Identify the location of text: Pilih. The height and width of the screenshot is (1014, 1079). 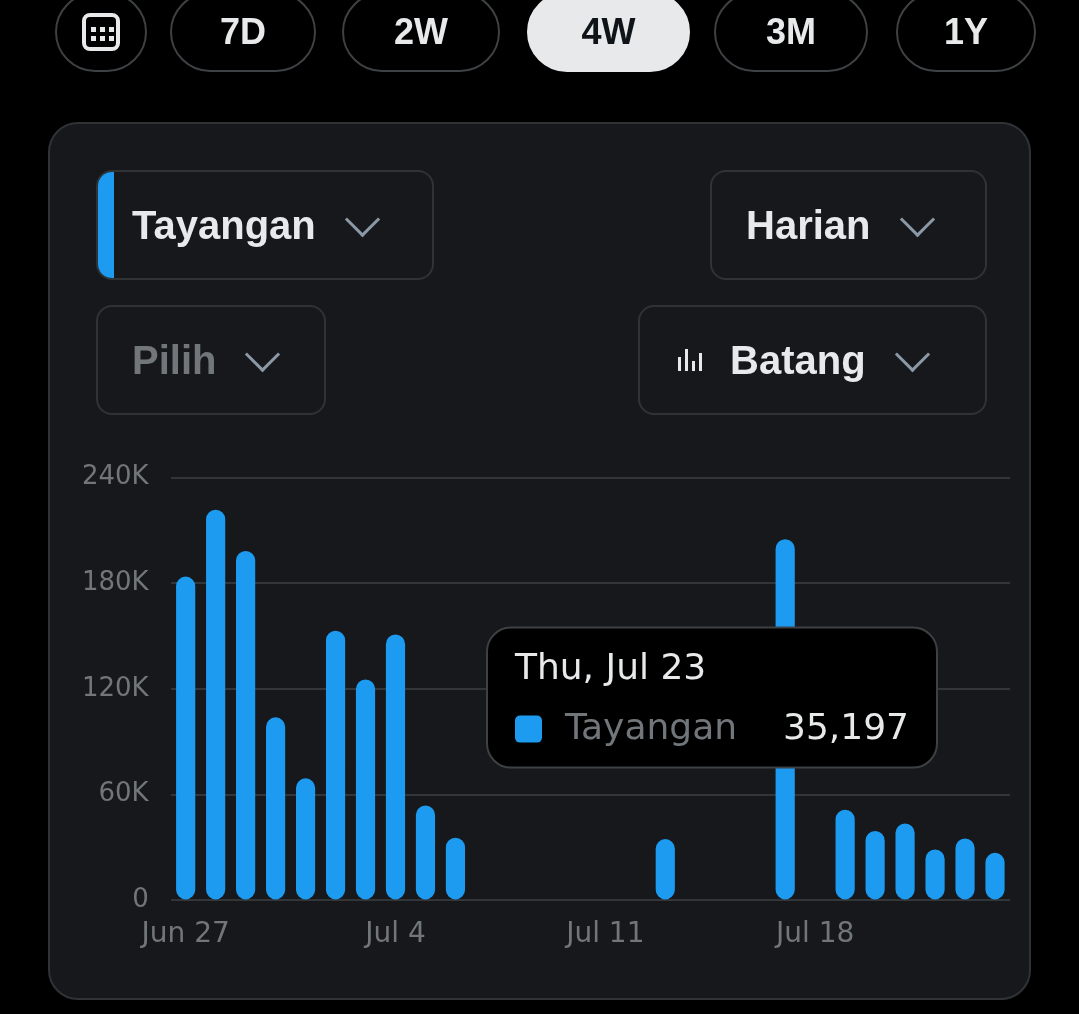
(174, 360).